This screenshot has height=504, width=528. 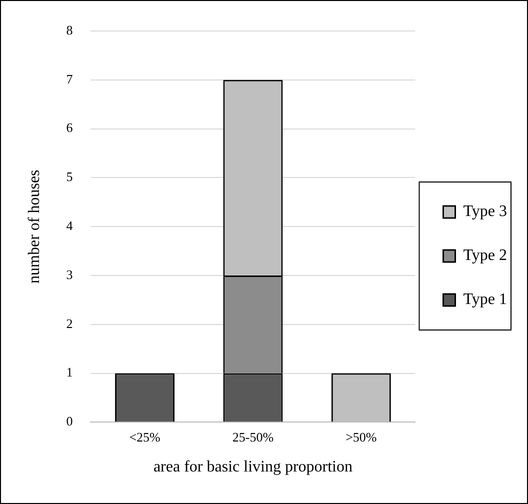 What do you see at coordinates (69, 176) in the screenshot?
I see `y-tick-label: 5` at bounding box center [69, 176].